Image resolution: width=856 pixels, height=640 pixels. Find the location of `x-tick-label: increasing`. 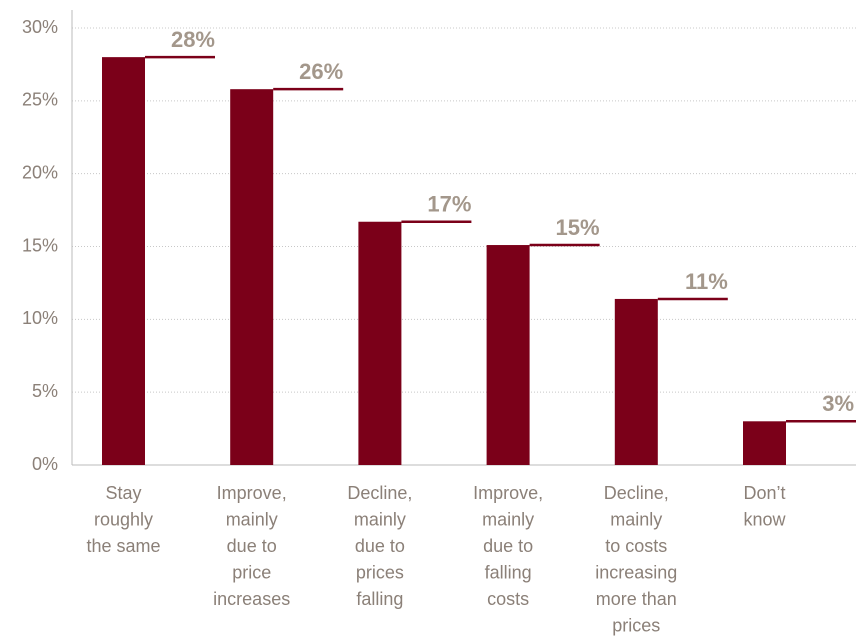

x-tick-label: increasing is located at coordinates (636, 572).